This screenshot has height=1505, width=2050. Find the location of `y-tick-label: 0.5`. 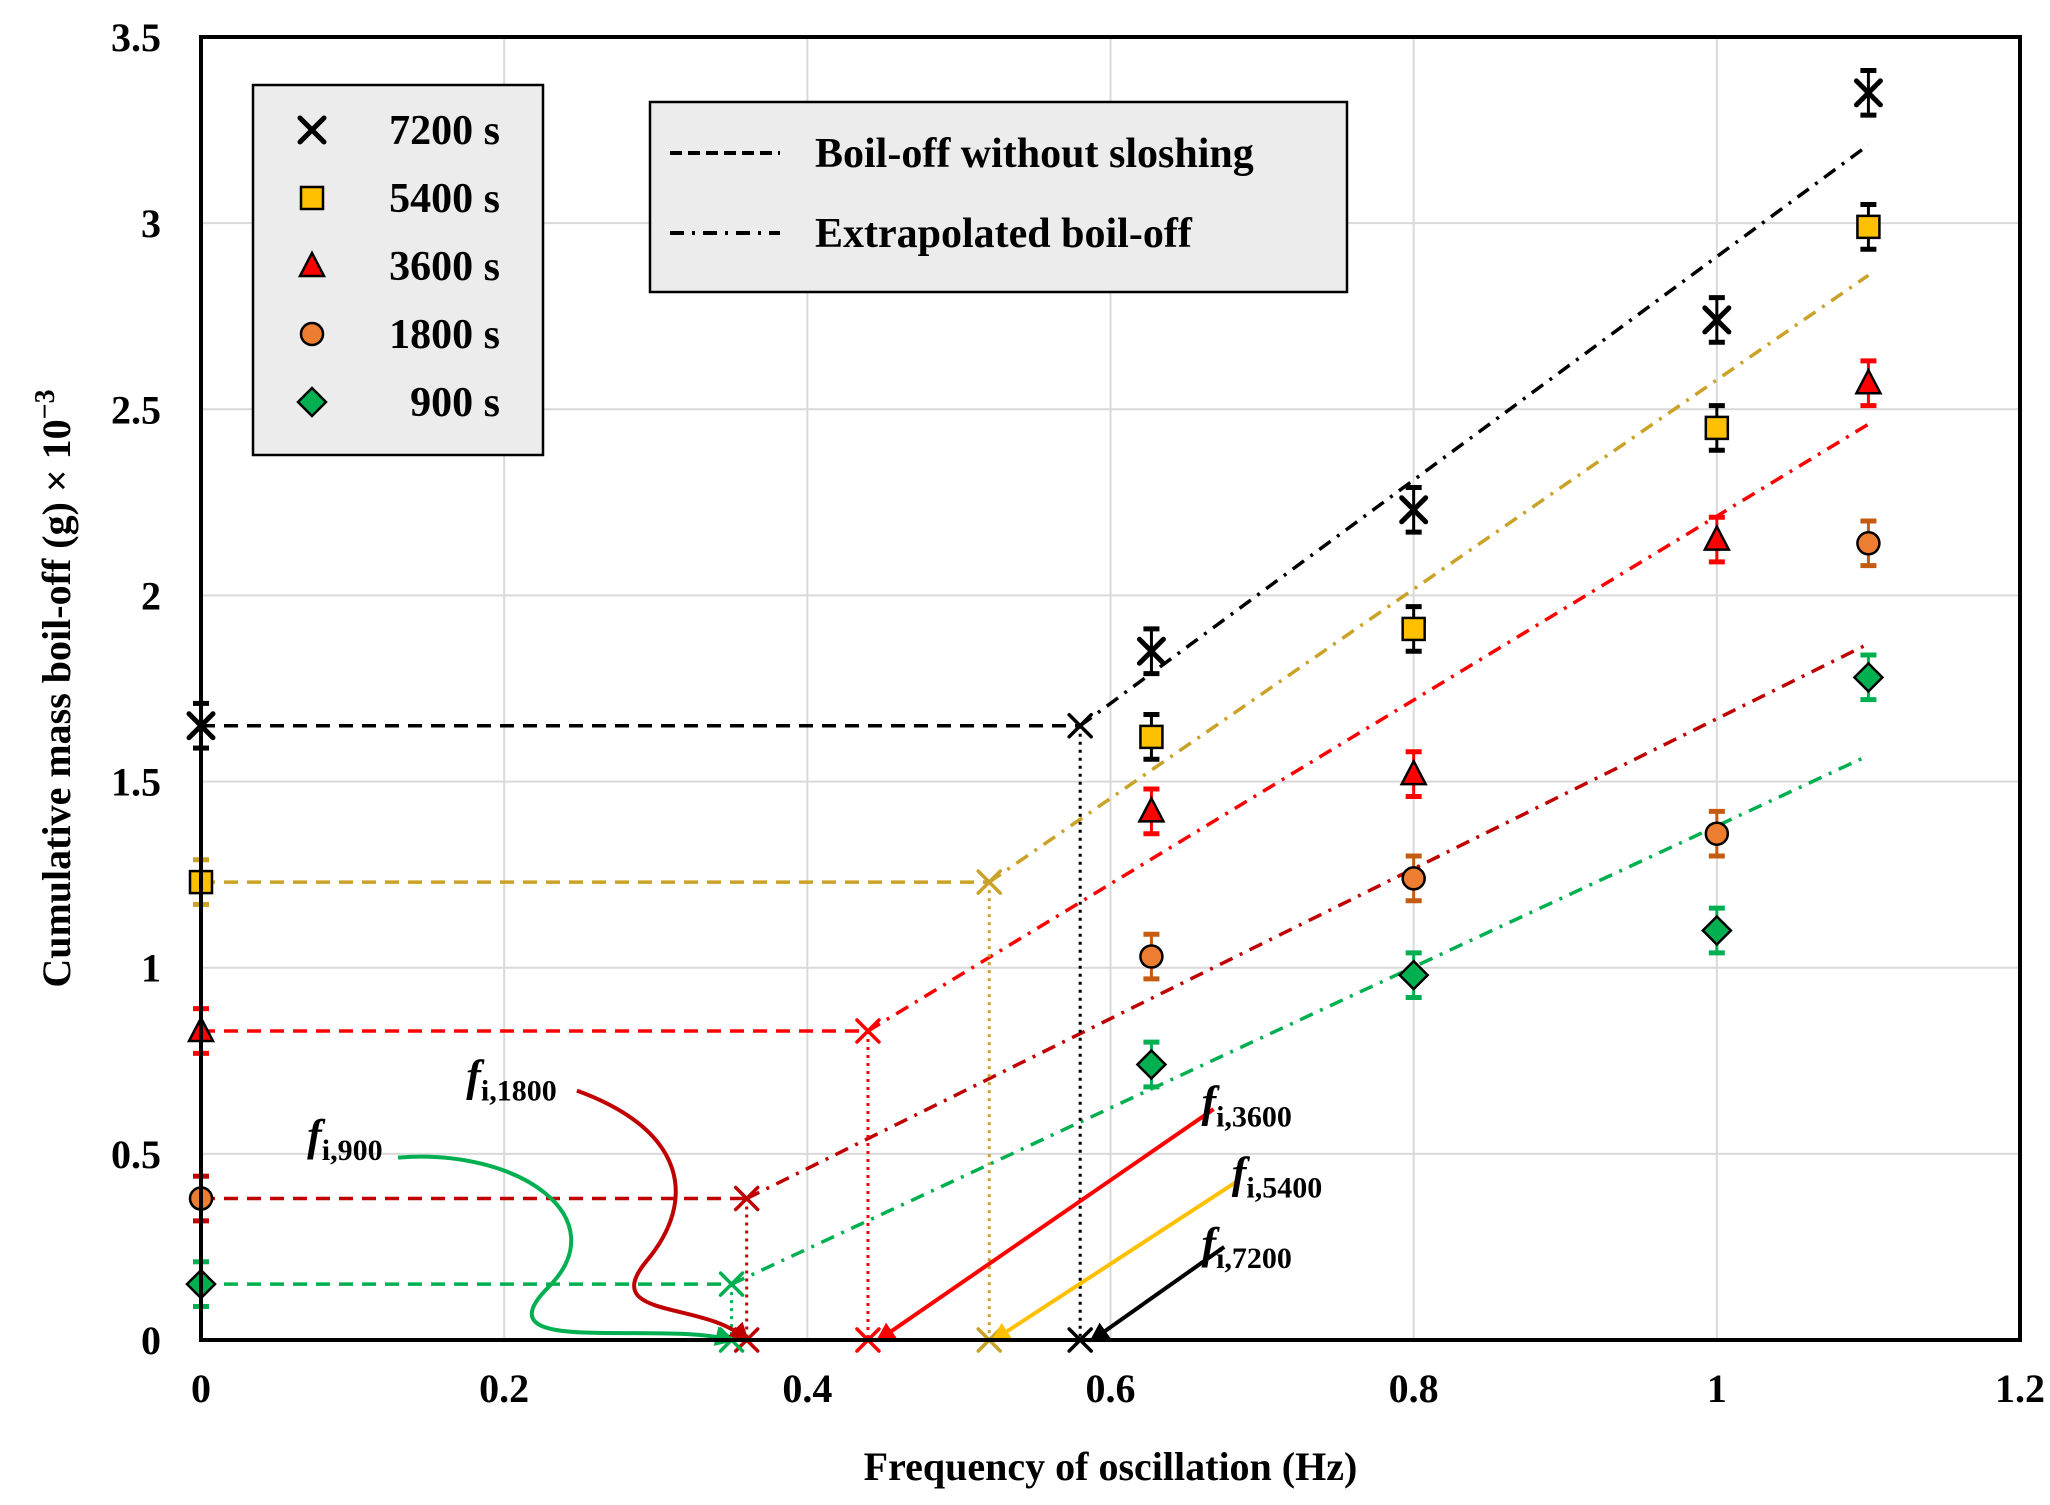

y-tick-label: 0.5 is located at coordinates (136, 1154).